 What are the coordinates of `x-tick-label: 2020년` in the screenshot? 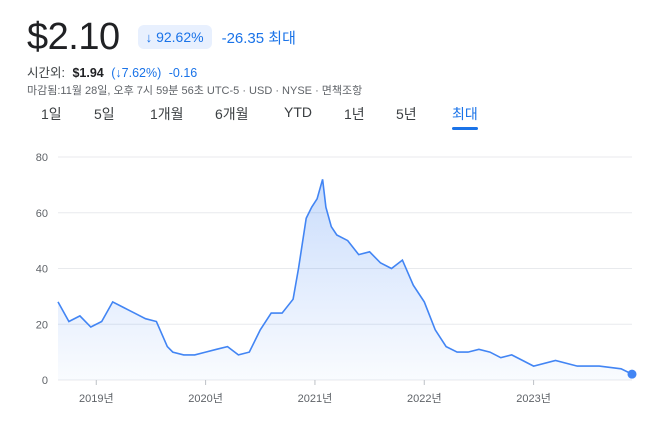 It's located at (205, 398).